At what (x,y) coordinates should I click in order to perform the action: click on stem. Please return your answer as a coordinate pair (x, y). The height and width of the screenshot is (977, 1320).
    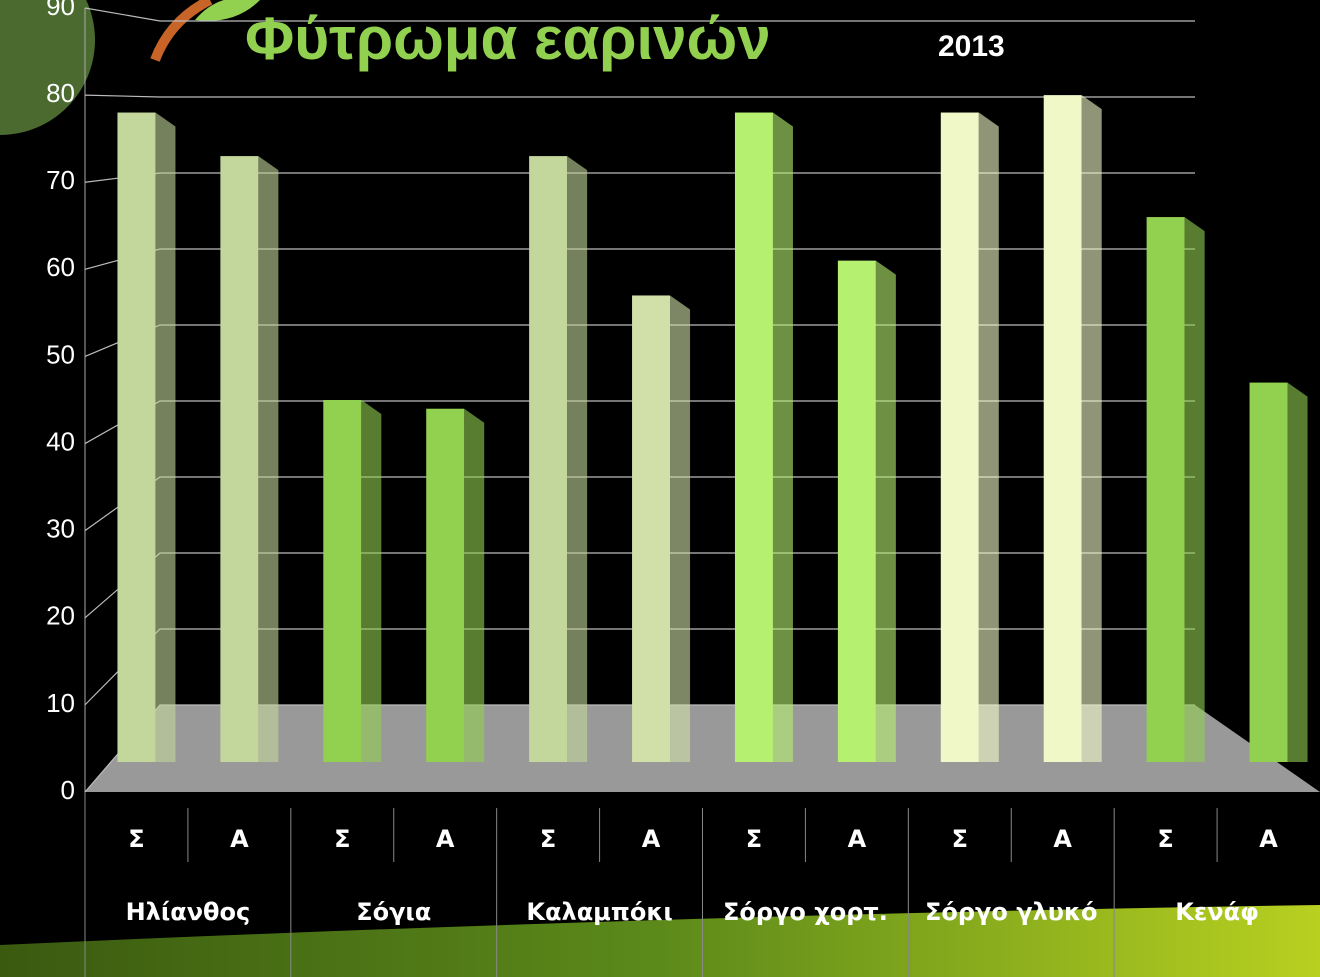
    Looking at the image, I should click on (181, 31).